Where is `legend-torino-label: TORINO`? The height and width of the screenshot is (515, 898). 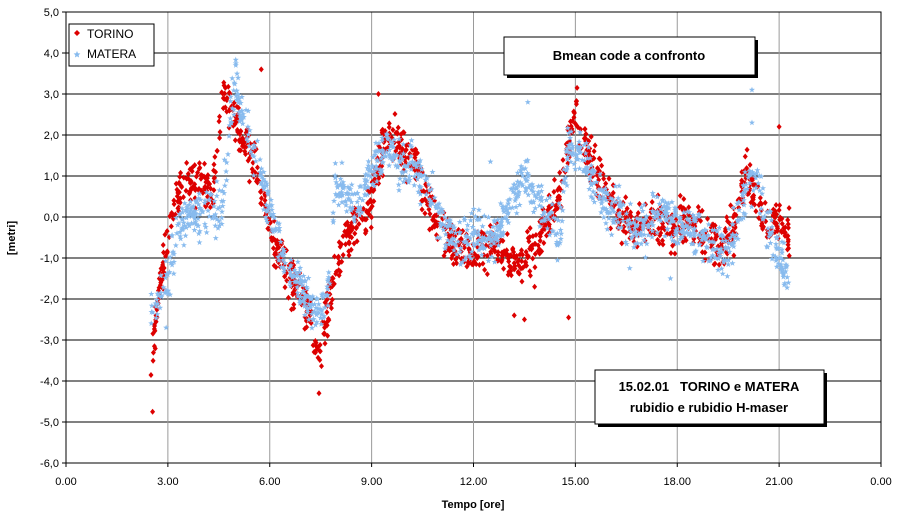 legend-torino-label: TORINO is located at coordinates (110, 34).